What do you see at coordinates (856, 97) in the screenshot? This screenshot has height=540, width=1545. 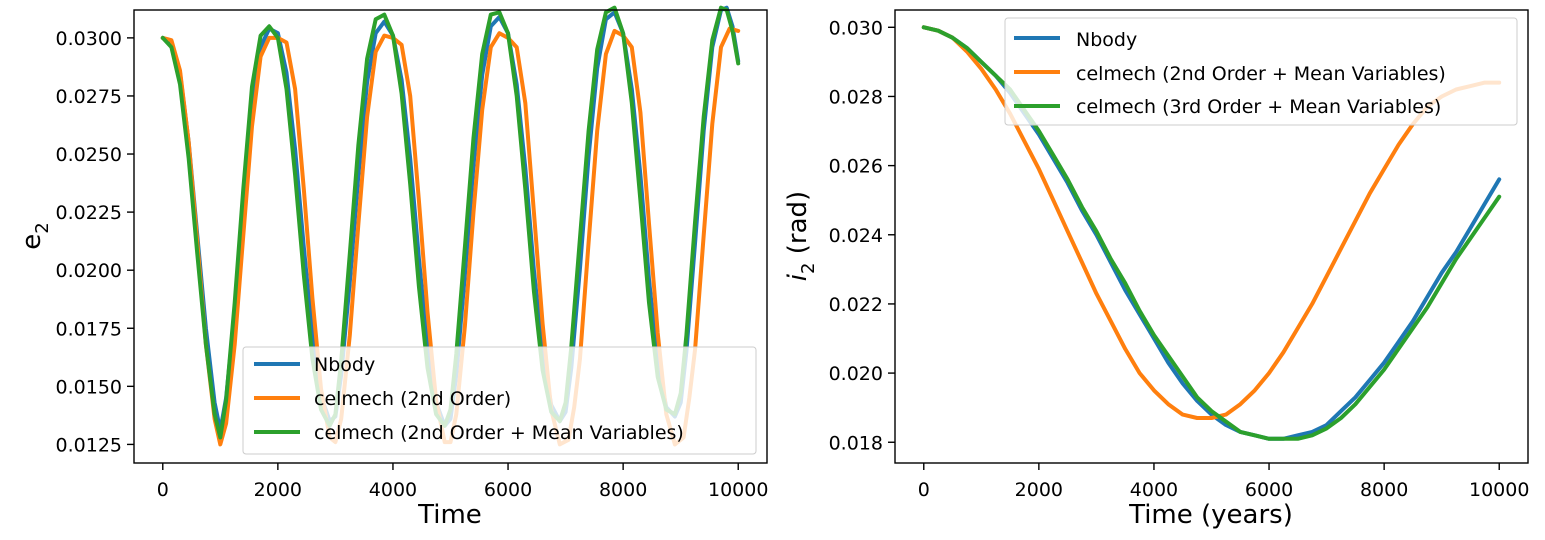 I see `y-tick-label: 0.028` at bounding box center [856, 97].